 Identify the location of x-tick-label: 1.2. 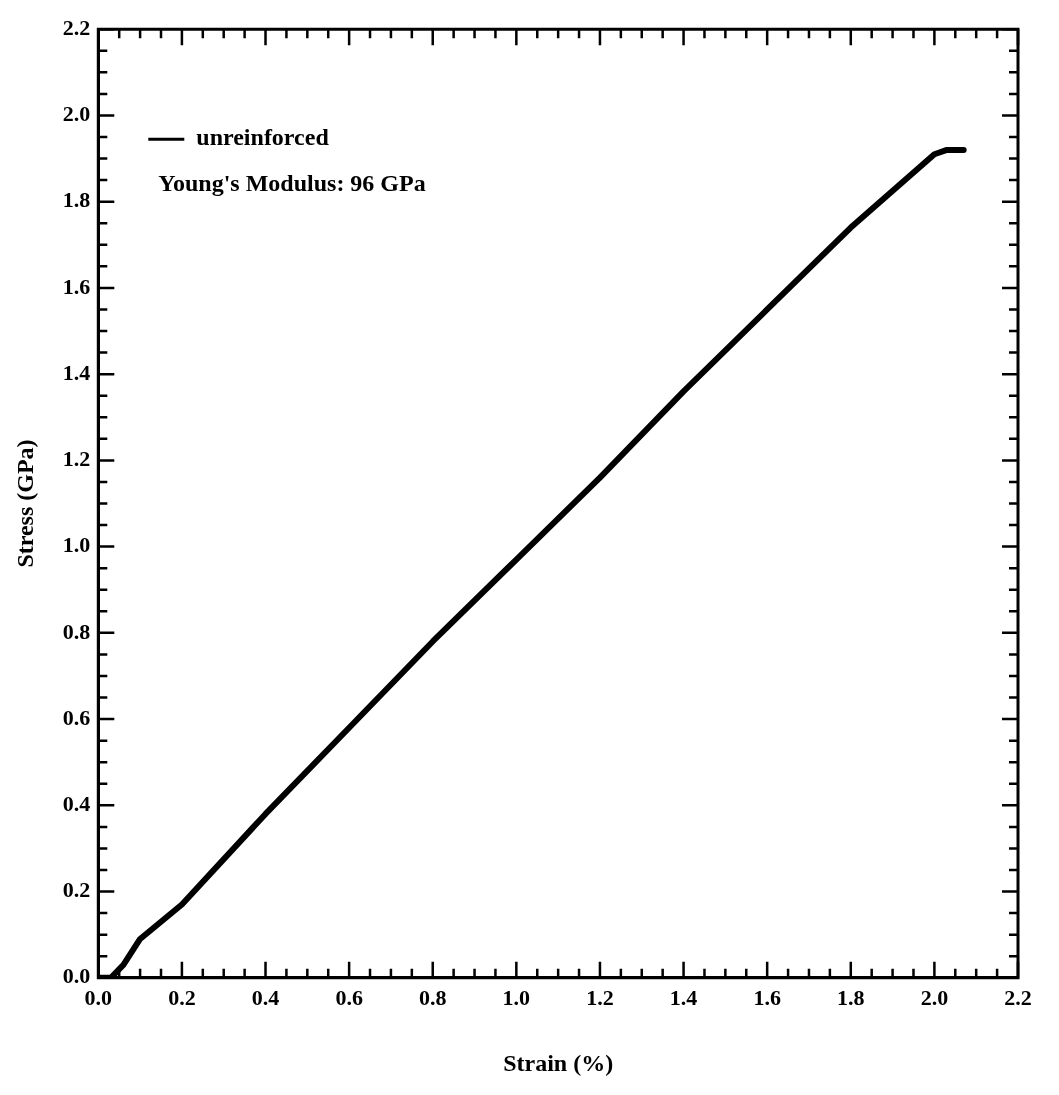
(600, 997).